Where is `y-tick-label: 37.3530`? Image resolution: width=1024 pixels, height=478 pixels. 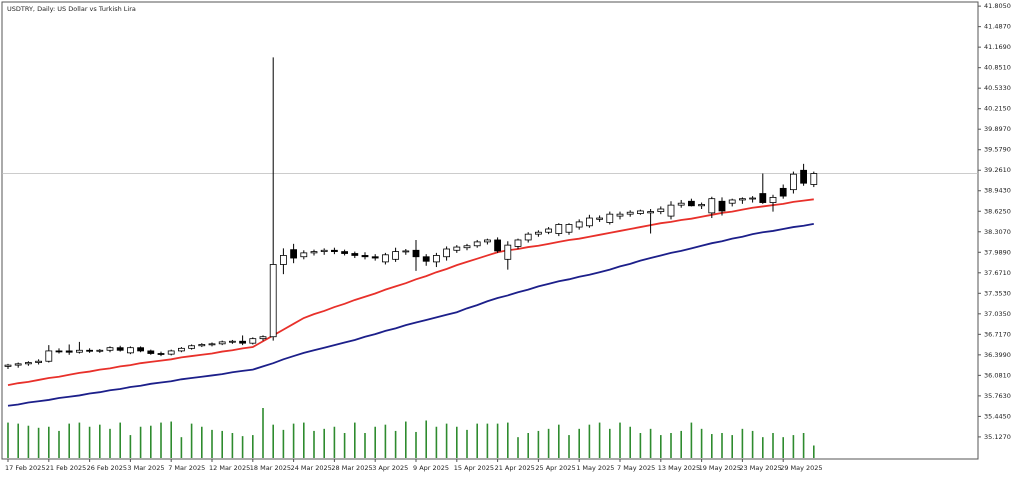
y-tick-label: 37.3530 is located at coordinates (997, 293).